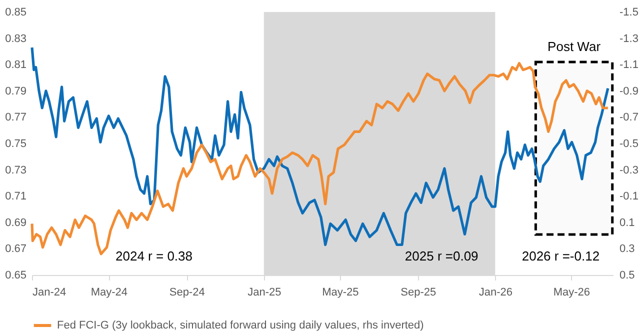 This screenshot has height=336, width=642. I want to click on y-tick-label: 0.77, so click(15, 118).